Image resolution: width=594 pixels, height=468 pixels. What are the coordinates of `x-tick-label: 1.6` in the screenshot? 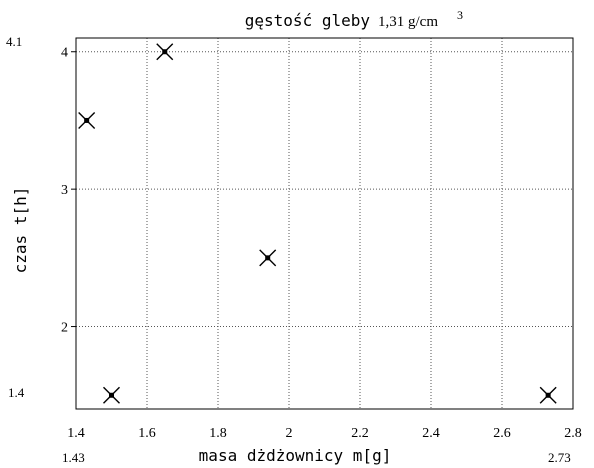 It's located at (147, 433).